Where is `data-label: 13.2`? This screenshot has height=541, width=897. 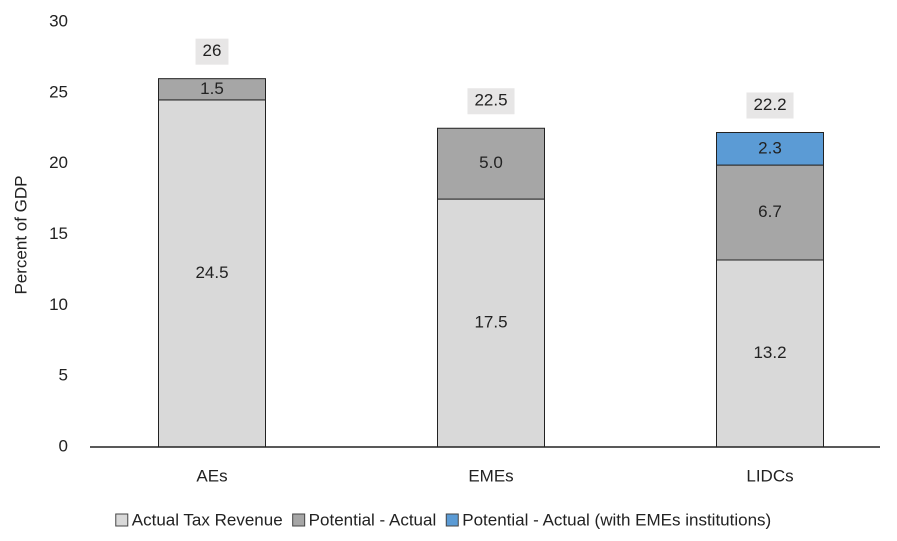 data-label: 13.2 is located at coordinates (769, 352).